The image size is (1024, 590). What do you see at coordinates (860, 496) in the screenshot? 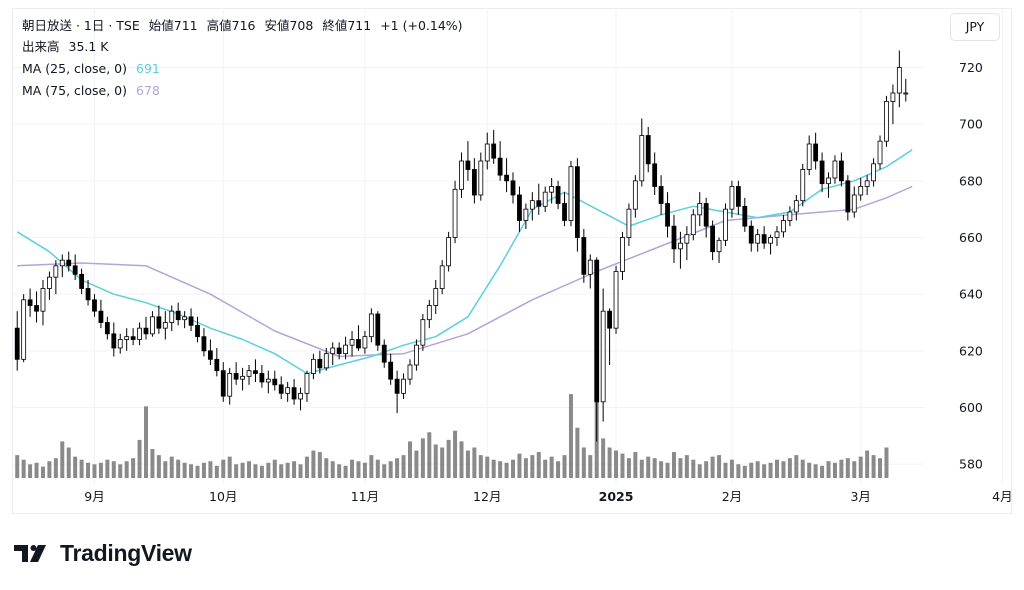
I see `x-tick-label: 3月` at bounding box center [860, 496].